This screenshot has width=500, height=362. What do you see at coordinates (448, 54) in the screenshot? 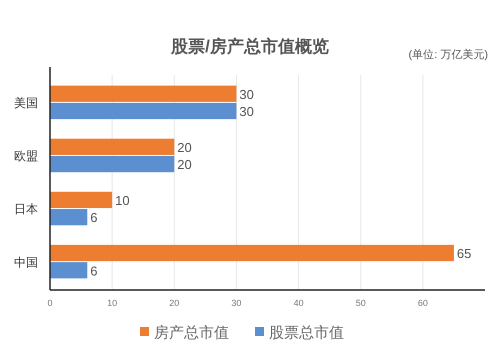
I see `text: (单位: 万亿美元)` at bounding box center [448, 54].